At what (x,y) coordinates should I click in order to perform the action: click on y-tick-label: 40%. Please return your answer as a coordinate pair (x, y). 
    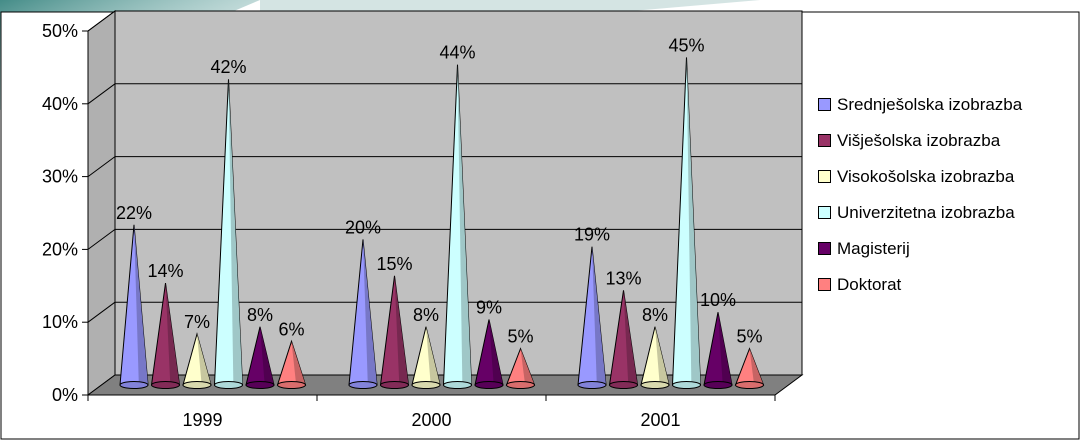
    Looking at the image, I should click on (60, 104).